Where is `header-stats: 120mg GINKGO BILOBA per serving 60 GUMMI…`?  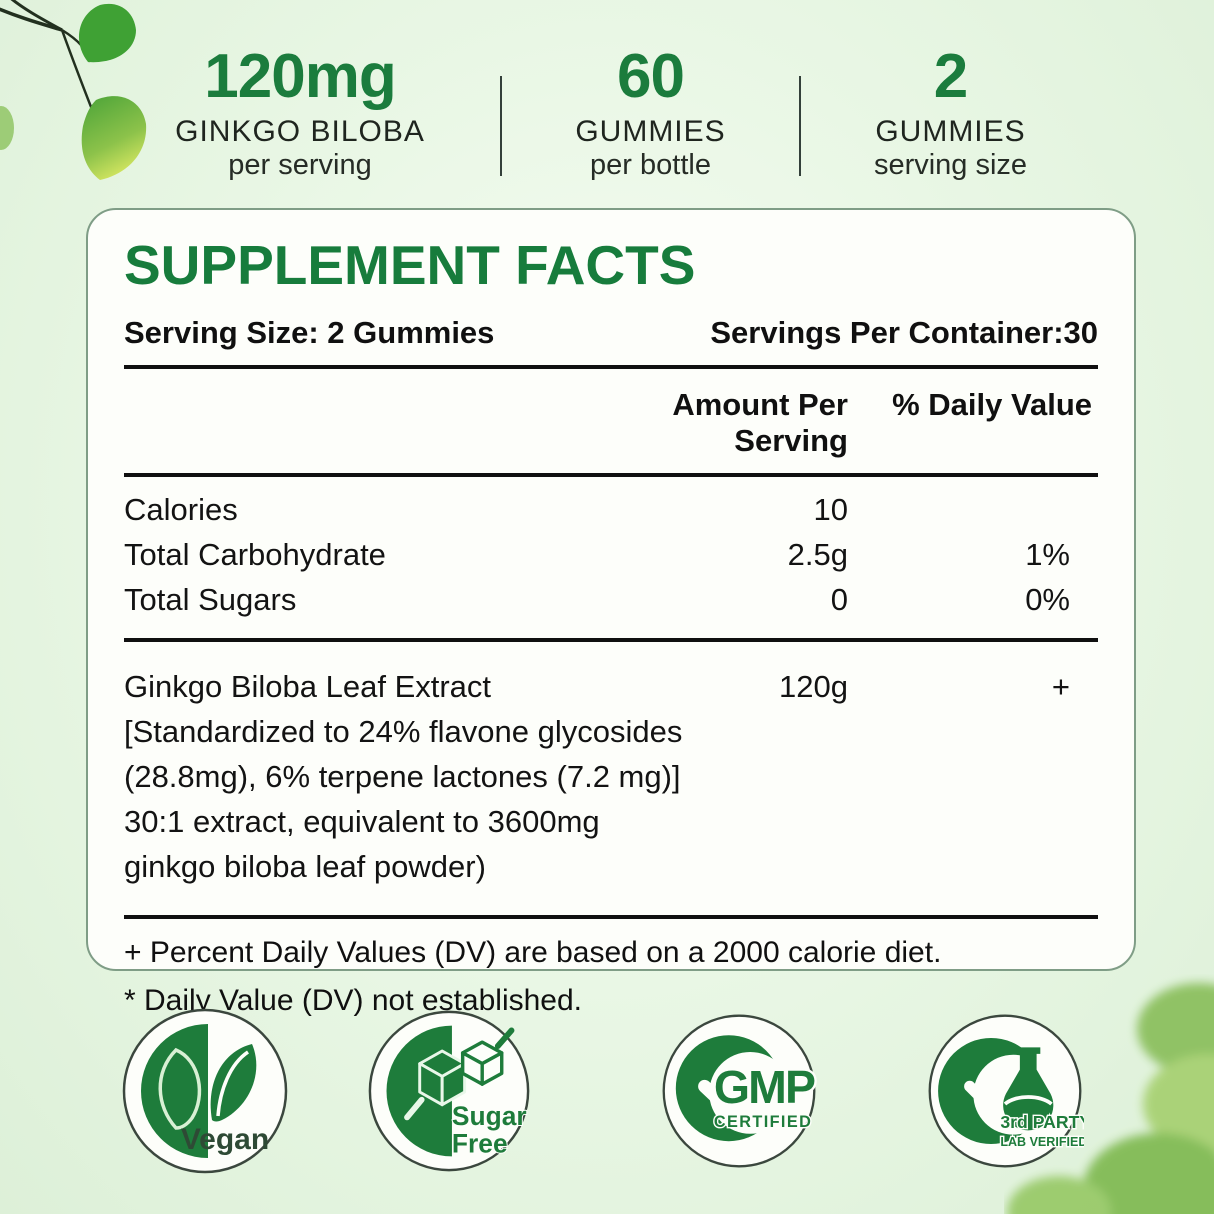 header-stats: 120mg GINKGO BILOBA per serving 60 GUMMI… is located at coordinates (600, 112).